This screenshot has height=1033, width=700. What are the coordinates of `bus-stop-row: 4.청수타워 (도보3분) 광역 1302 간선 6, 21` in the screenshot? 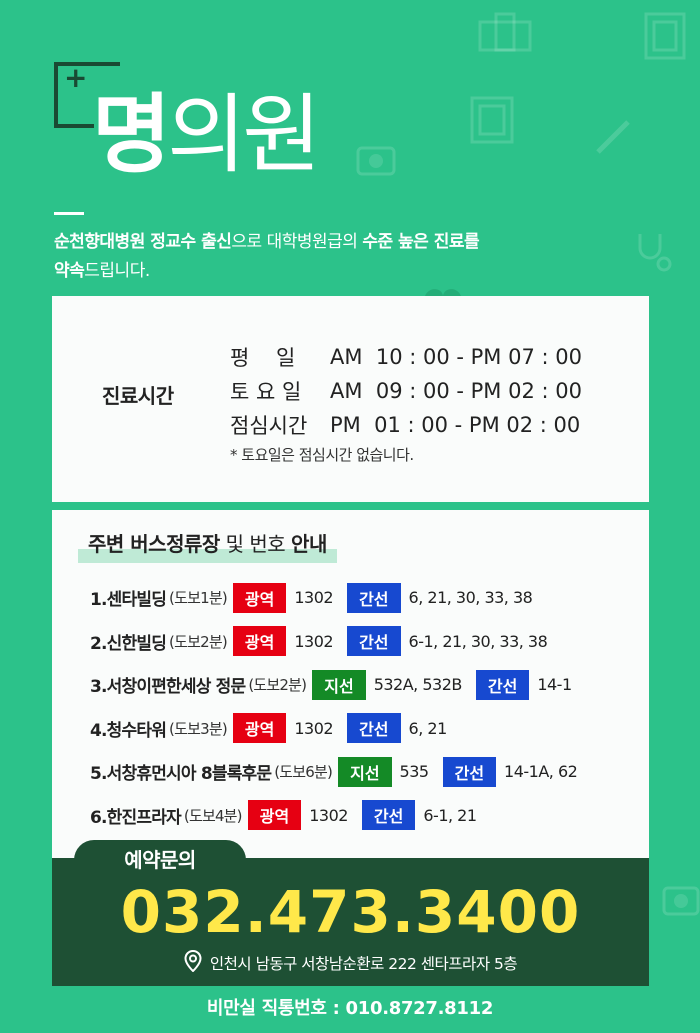 It's located at (340, 729).